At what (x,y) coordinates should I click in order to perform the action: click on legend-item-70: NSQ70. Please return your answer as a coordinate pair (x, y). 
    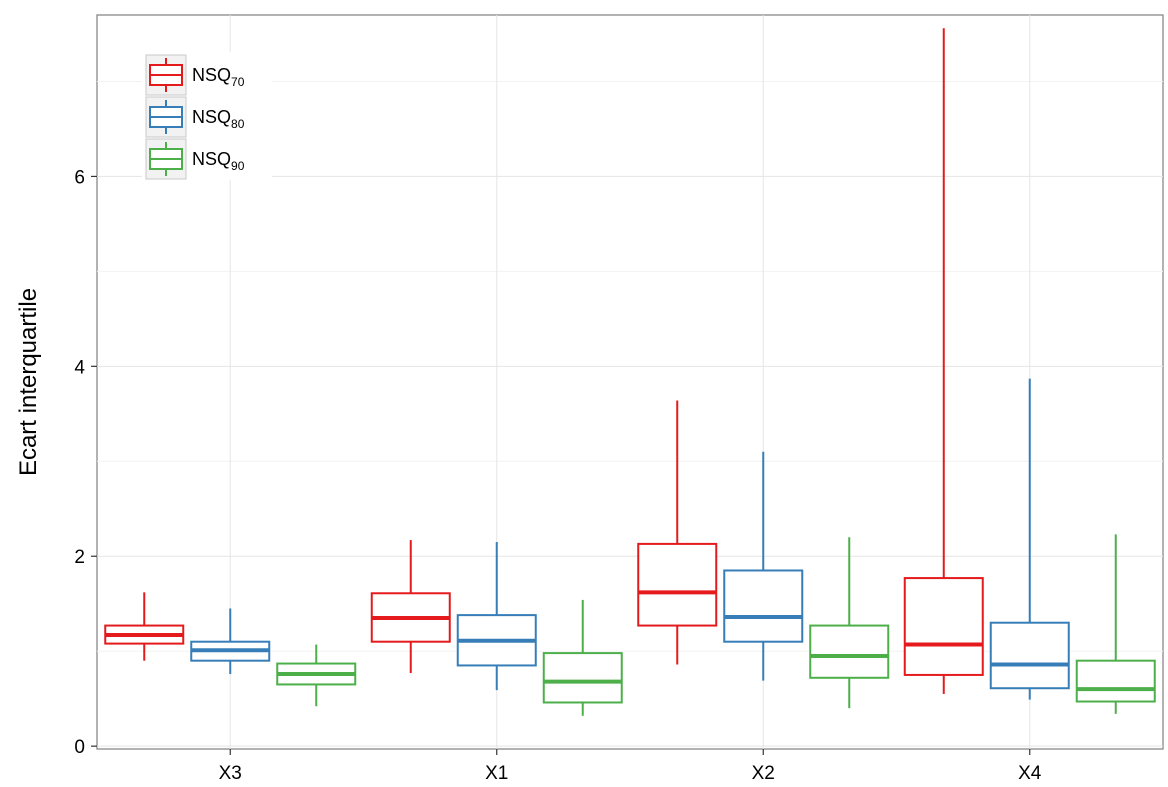
    Looking at the image, I should click on (195, 75).